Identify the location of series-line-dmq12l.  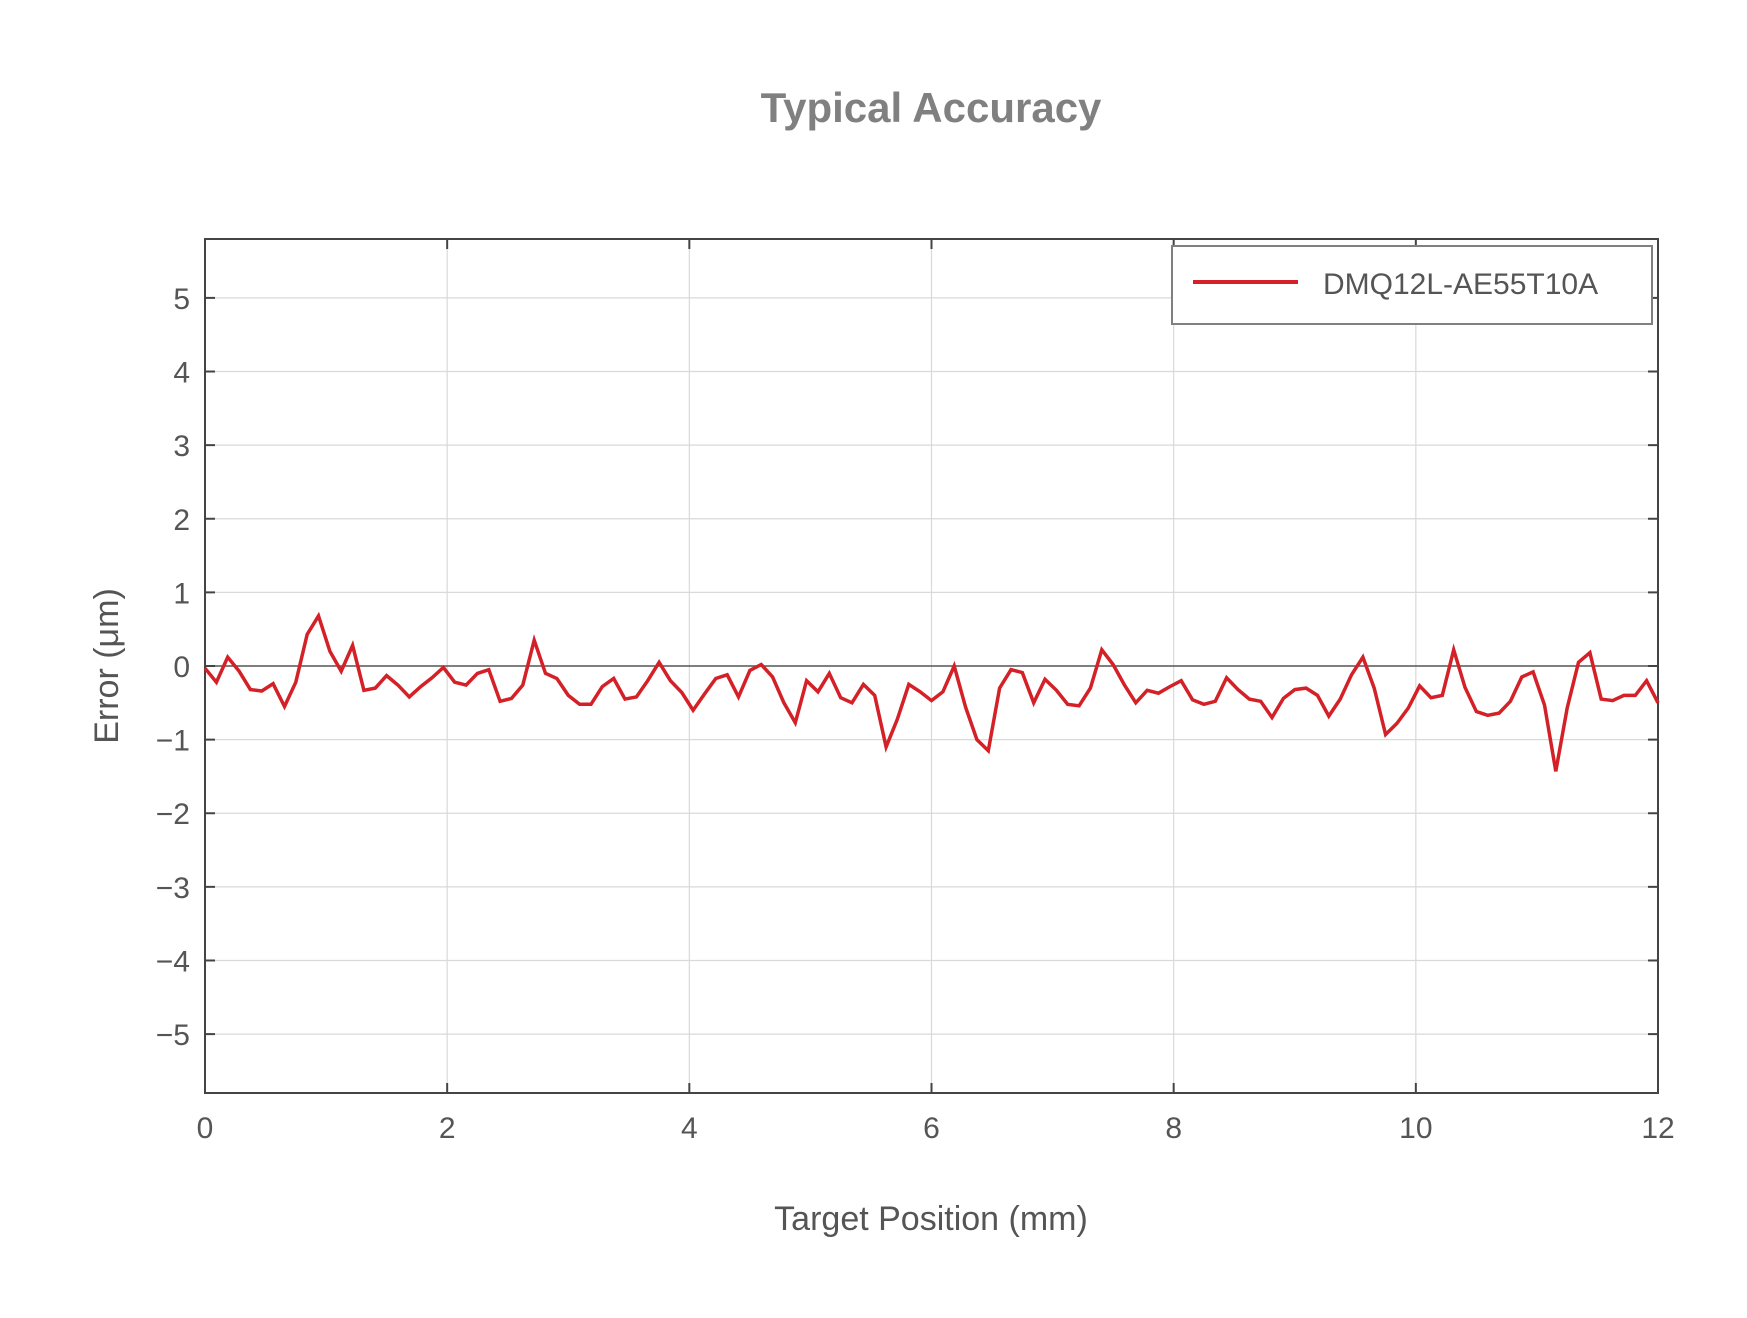
(931, 691).